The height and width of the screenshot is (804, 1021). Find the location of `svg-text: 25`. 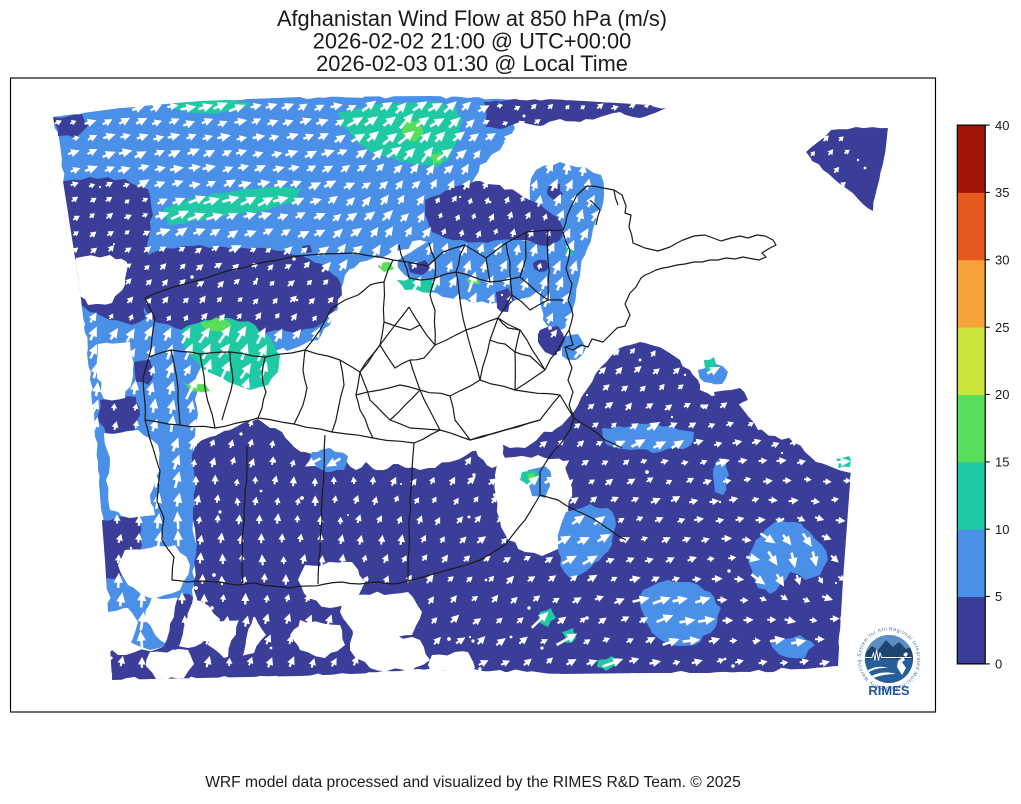

svg-text: 25 is located at coordinates (1002, 327).